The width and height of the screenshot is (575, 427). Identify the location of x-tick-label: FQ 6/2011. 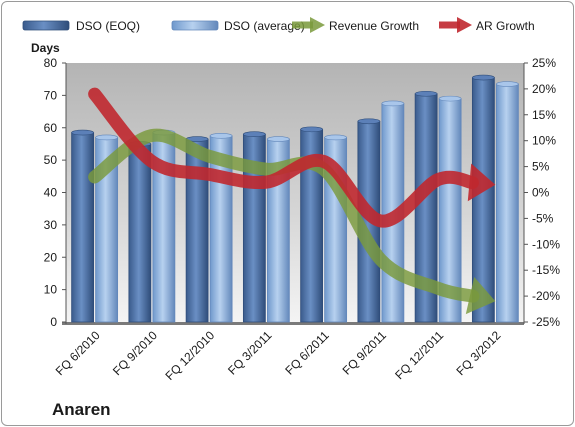
(307, 353).